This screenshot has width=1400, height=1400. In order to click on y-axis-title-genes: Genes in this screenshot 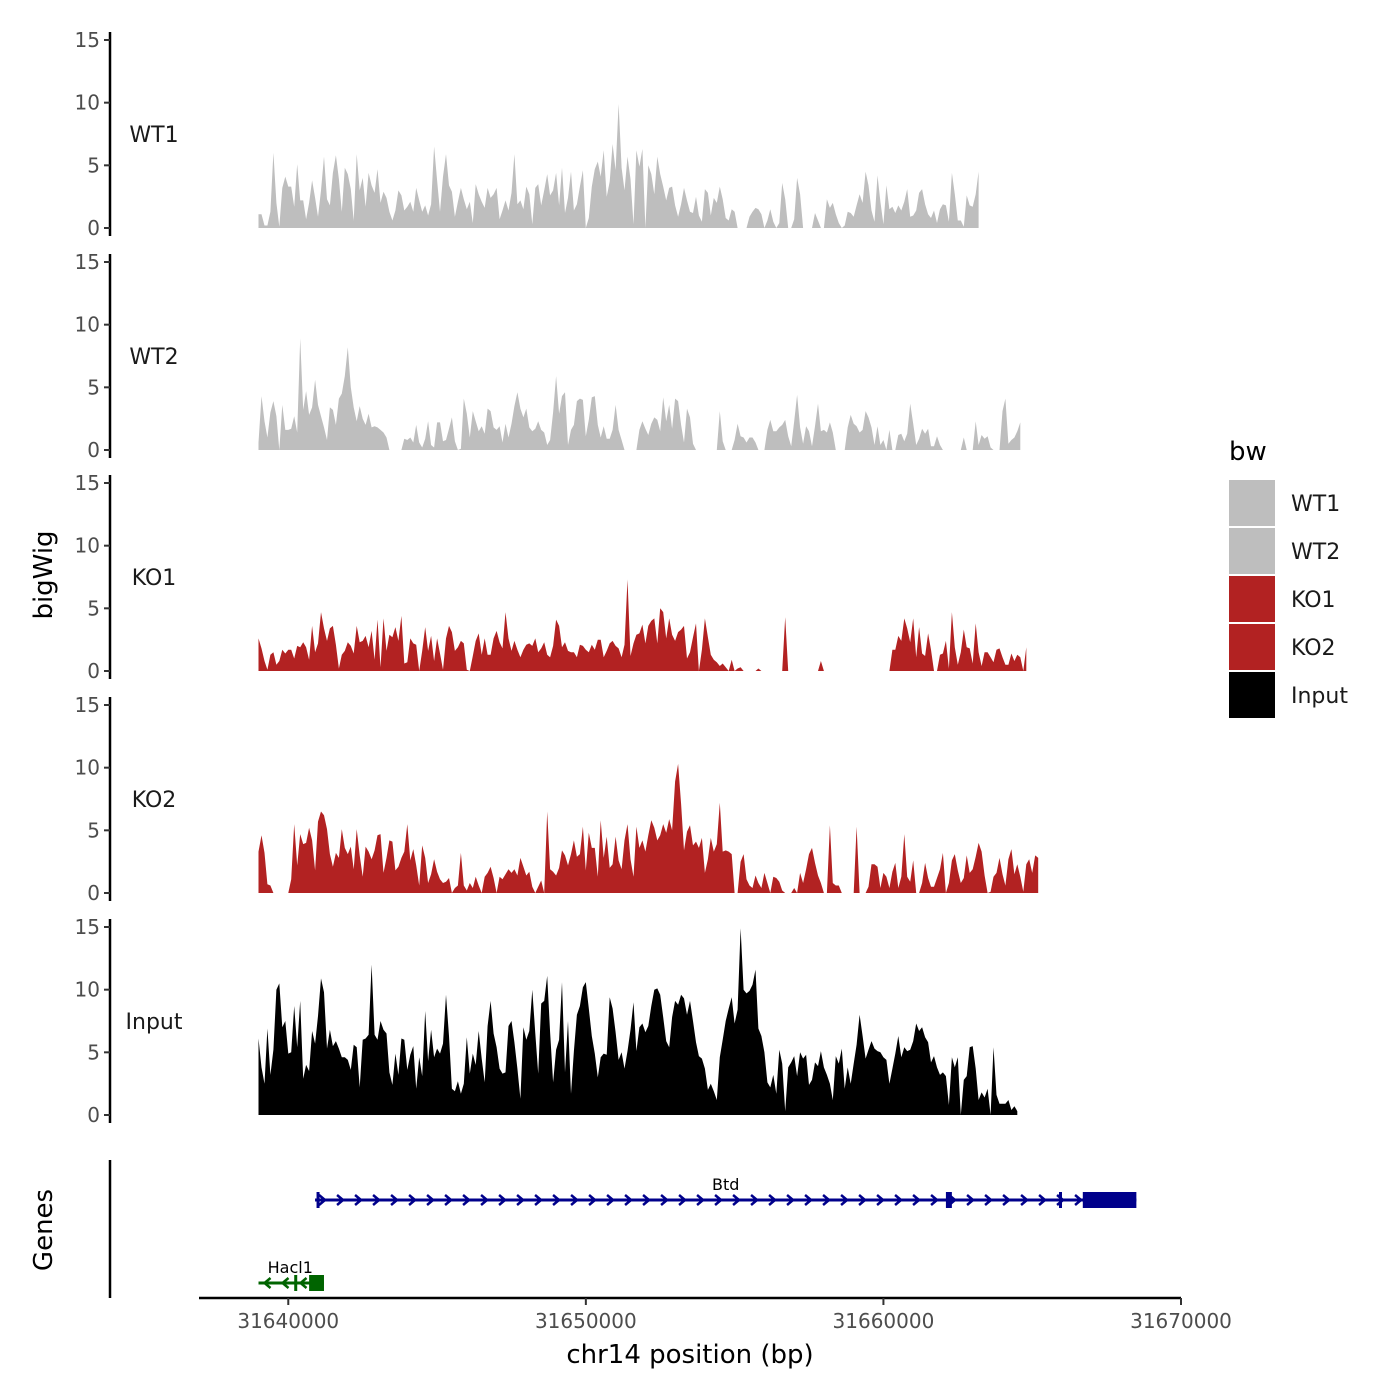, I will do `click(44, 1230)`.